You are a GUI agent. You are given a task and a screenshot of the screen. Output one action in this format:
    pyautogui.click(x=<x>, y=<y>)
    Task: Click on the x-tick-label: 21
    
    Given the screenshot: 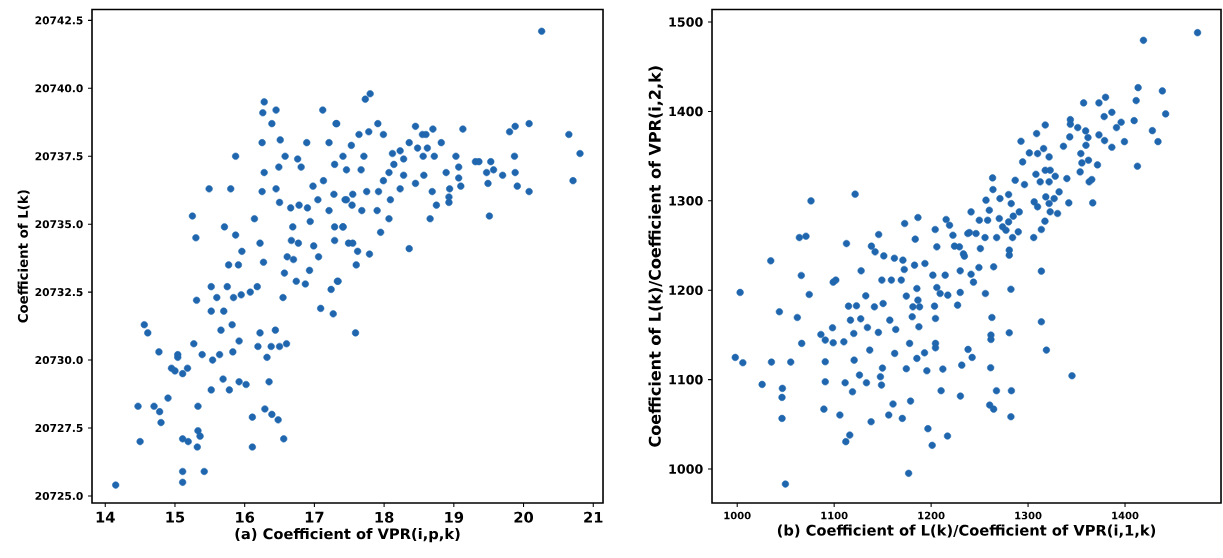 What is the action you would take?
    pyautogui.click(x=593, y=517)
    